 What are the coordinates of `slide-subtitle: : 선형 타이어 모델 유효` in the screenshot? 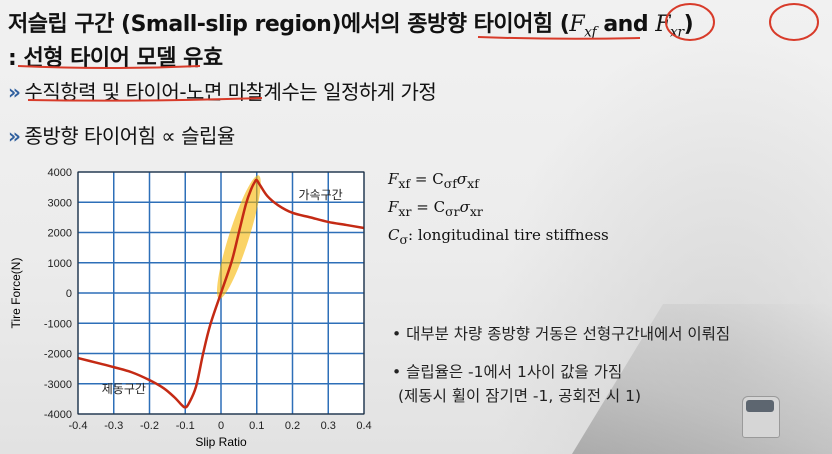 It's located at (115, 58).